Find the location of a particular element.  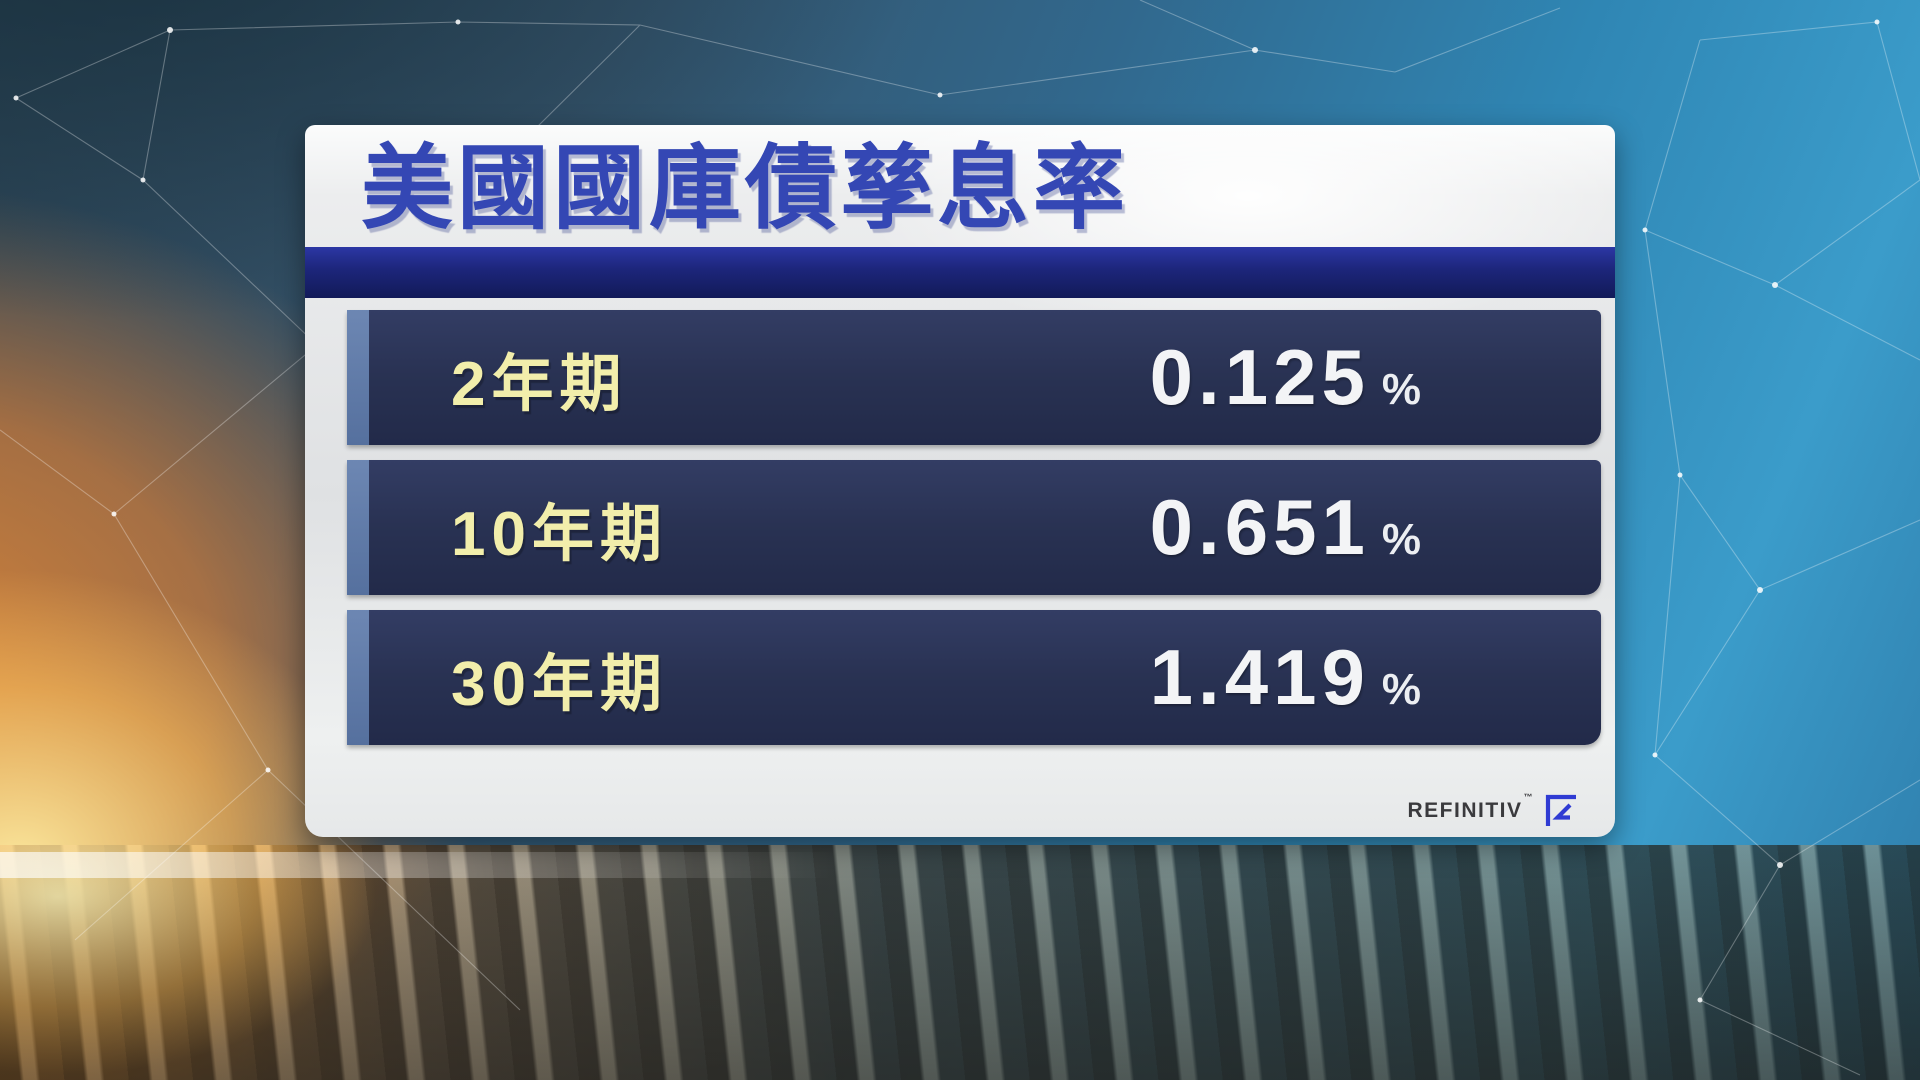

refinitiv-logo-icon is located at coordinates (1560, 810).